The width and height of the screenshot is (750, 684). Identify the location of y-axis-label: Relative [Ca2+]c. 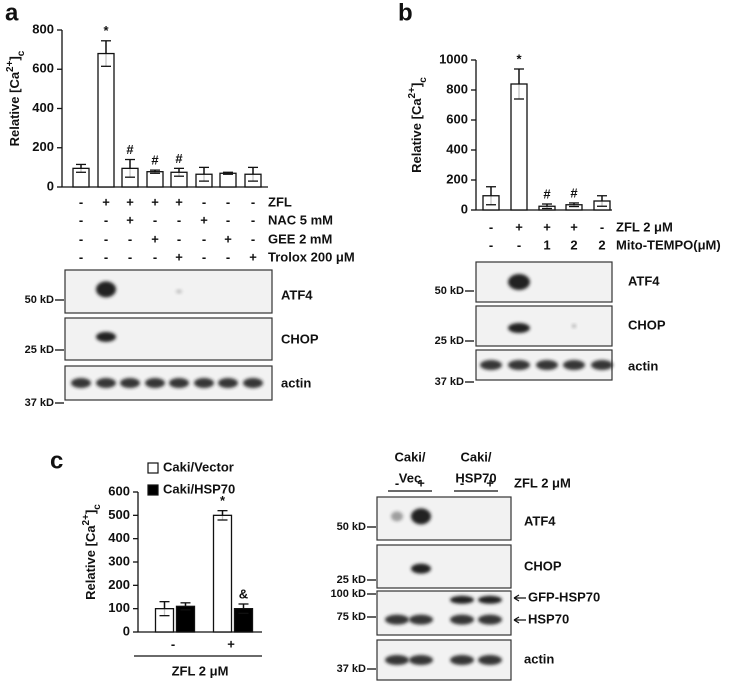
(92, 552).